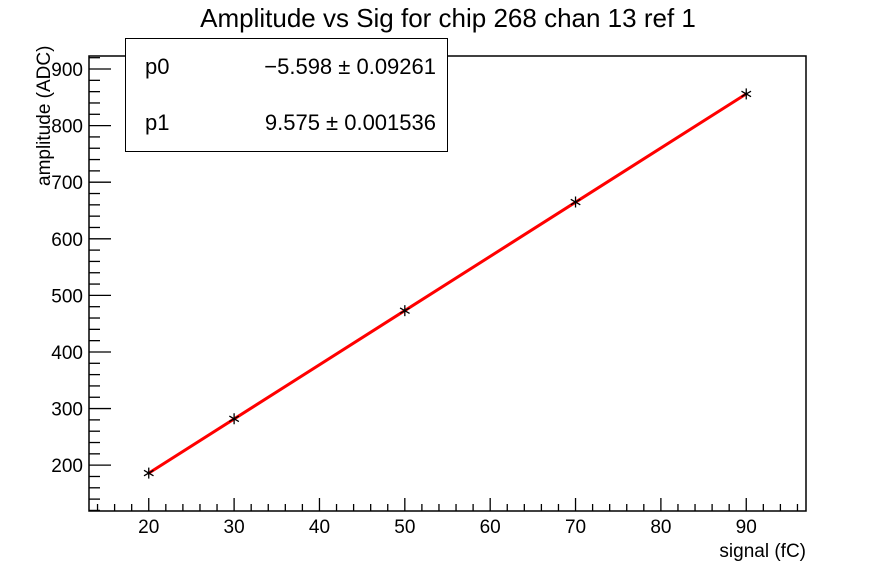 The width and height of the screenshot is (896, 572). Describe the element at coordinates (404, 527) in the screenshot. I see `x-tick-label: 50` at that location.